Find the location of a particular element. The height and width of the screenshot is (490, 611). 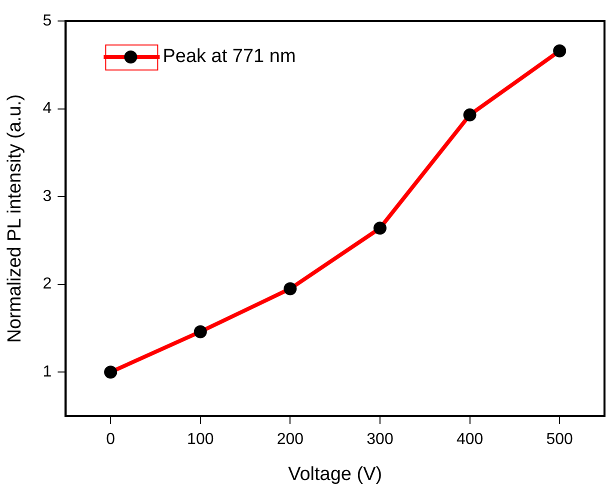

y-axis-title: Normalized PL intensity (a.u.) is located at coordinates (15, 218).